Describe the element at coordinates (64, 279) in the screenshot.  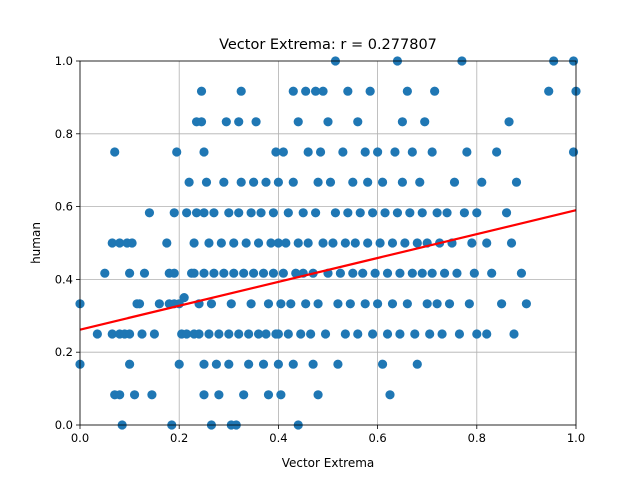
I see `y-tick-label-2: 0.4` at that location.